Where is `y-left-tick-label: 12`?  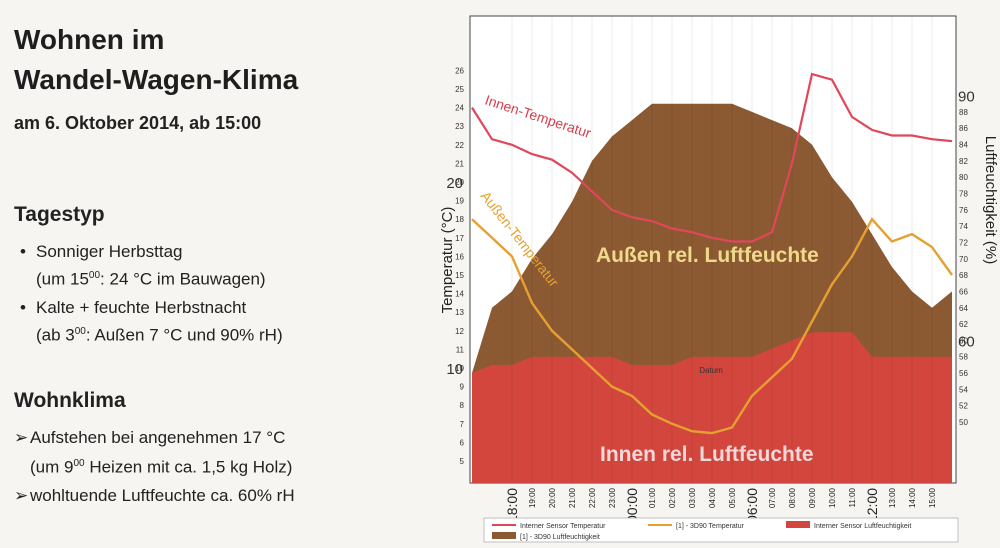 y-left-tick-label: 12 is located at coordinates (459, 331).